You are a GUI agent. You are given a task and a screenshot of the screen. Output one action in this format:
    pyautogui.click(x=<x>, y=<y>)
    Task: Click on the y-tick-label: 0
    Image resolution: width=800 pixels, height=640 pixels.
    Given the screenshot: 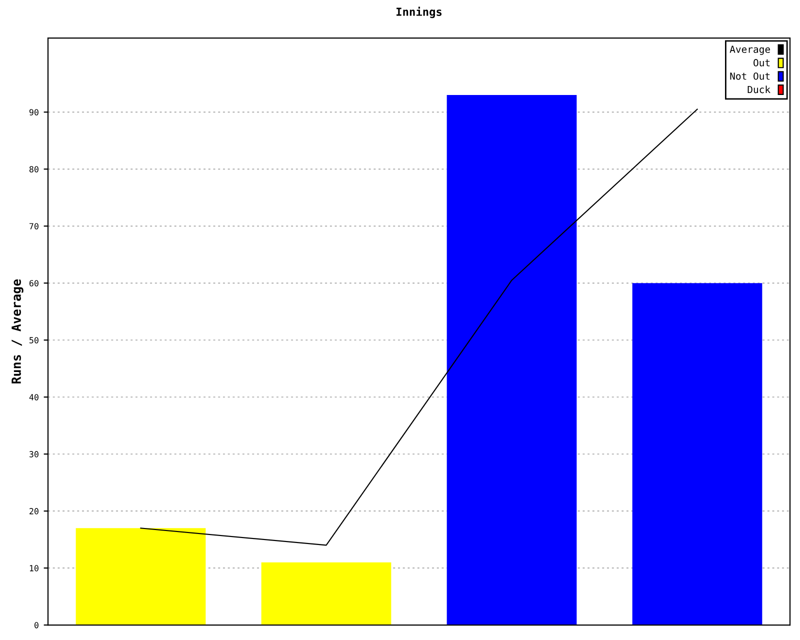 What is the action you would take?
    pyautogui.click(x=36, y=625)
    